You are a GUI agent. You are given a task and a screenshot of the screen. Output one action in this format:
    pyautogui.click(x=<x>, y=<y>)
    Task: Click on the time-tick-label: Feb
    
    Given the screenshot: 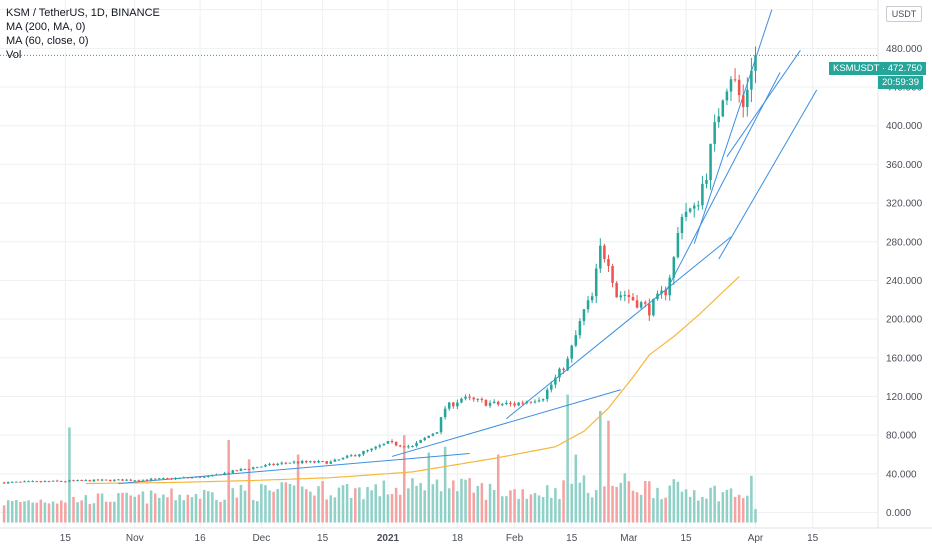 What is the action you would take?
    pyautogui.click(x=515, y=538)
    